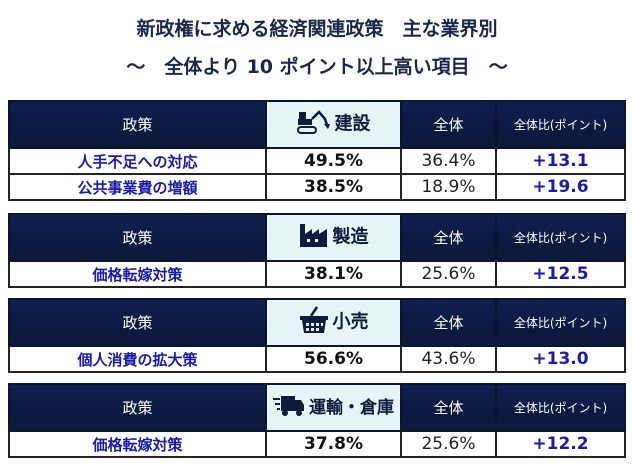 Image resolution: width=634 pixels, height=470 pixels. I want to click on table-header: 政策 建設 全体 全体比(ポイント), so click(317, 124).